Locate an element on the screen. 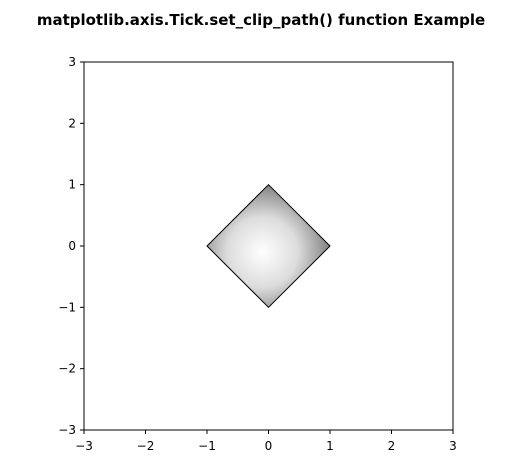 The height and width of the screenshot is (474, 523). y-axis-ticks: −3 −2 −1 0 1 2 3 is located at coordinates (71, 246).